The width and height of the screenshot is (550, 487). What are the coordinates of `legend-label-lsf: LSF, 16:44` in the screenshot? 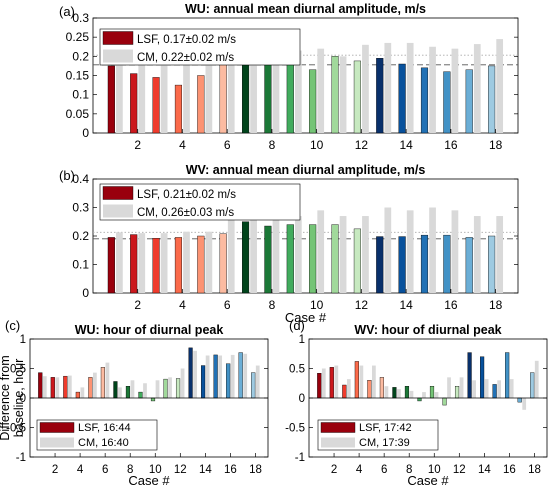 It's located at (104, 428).